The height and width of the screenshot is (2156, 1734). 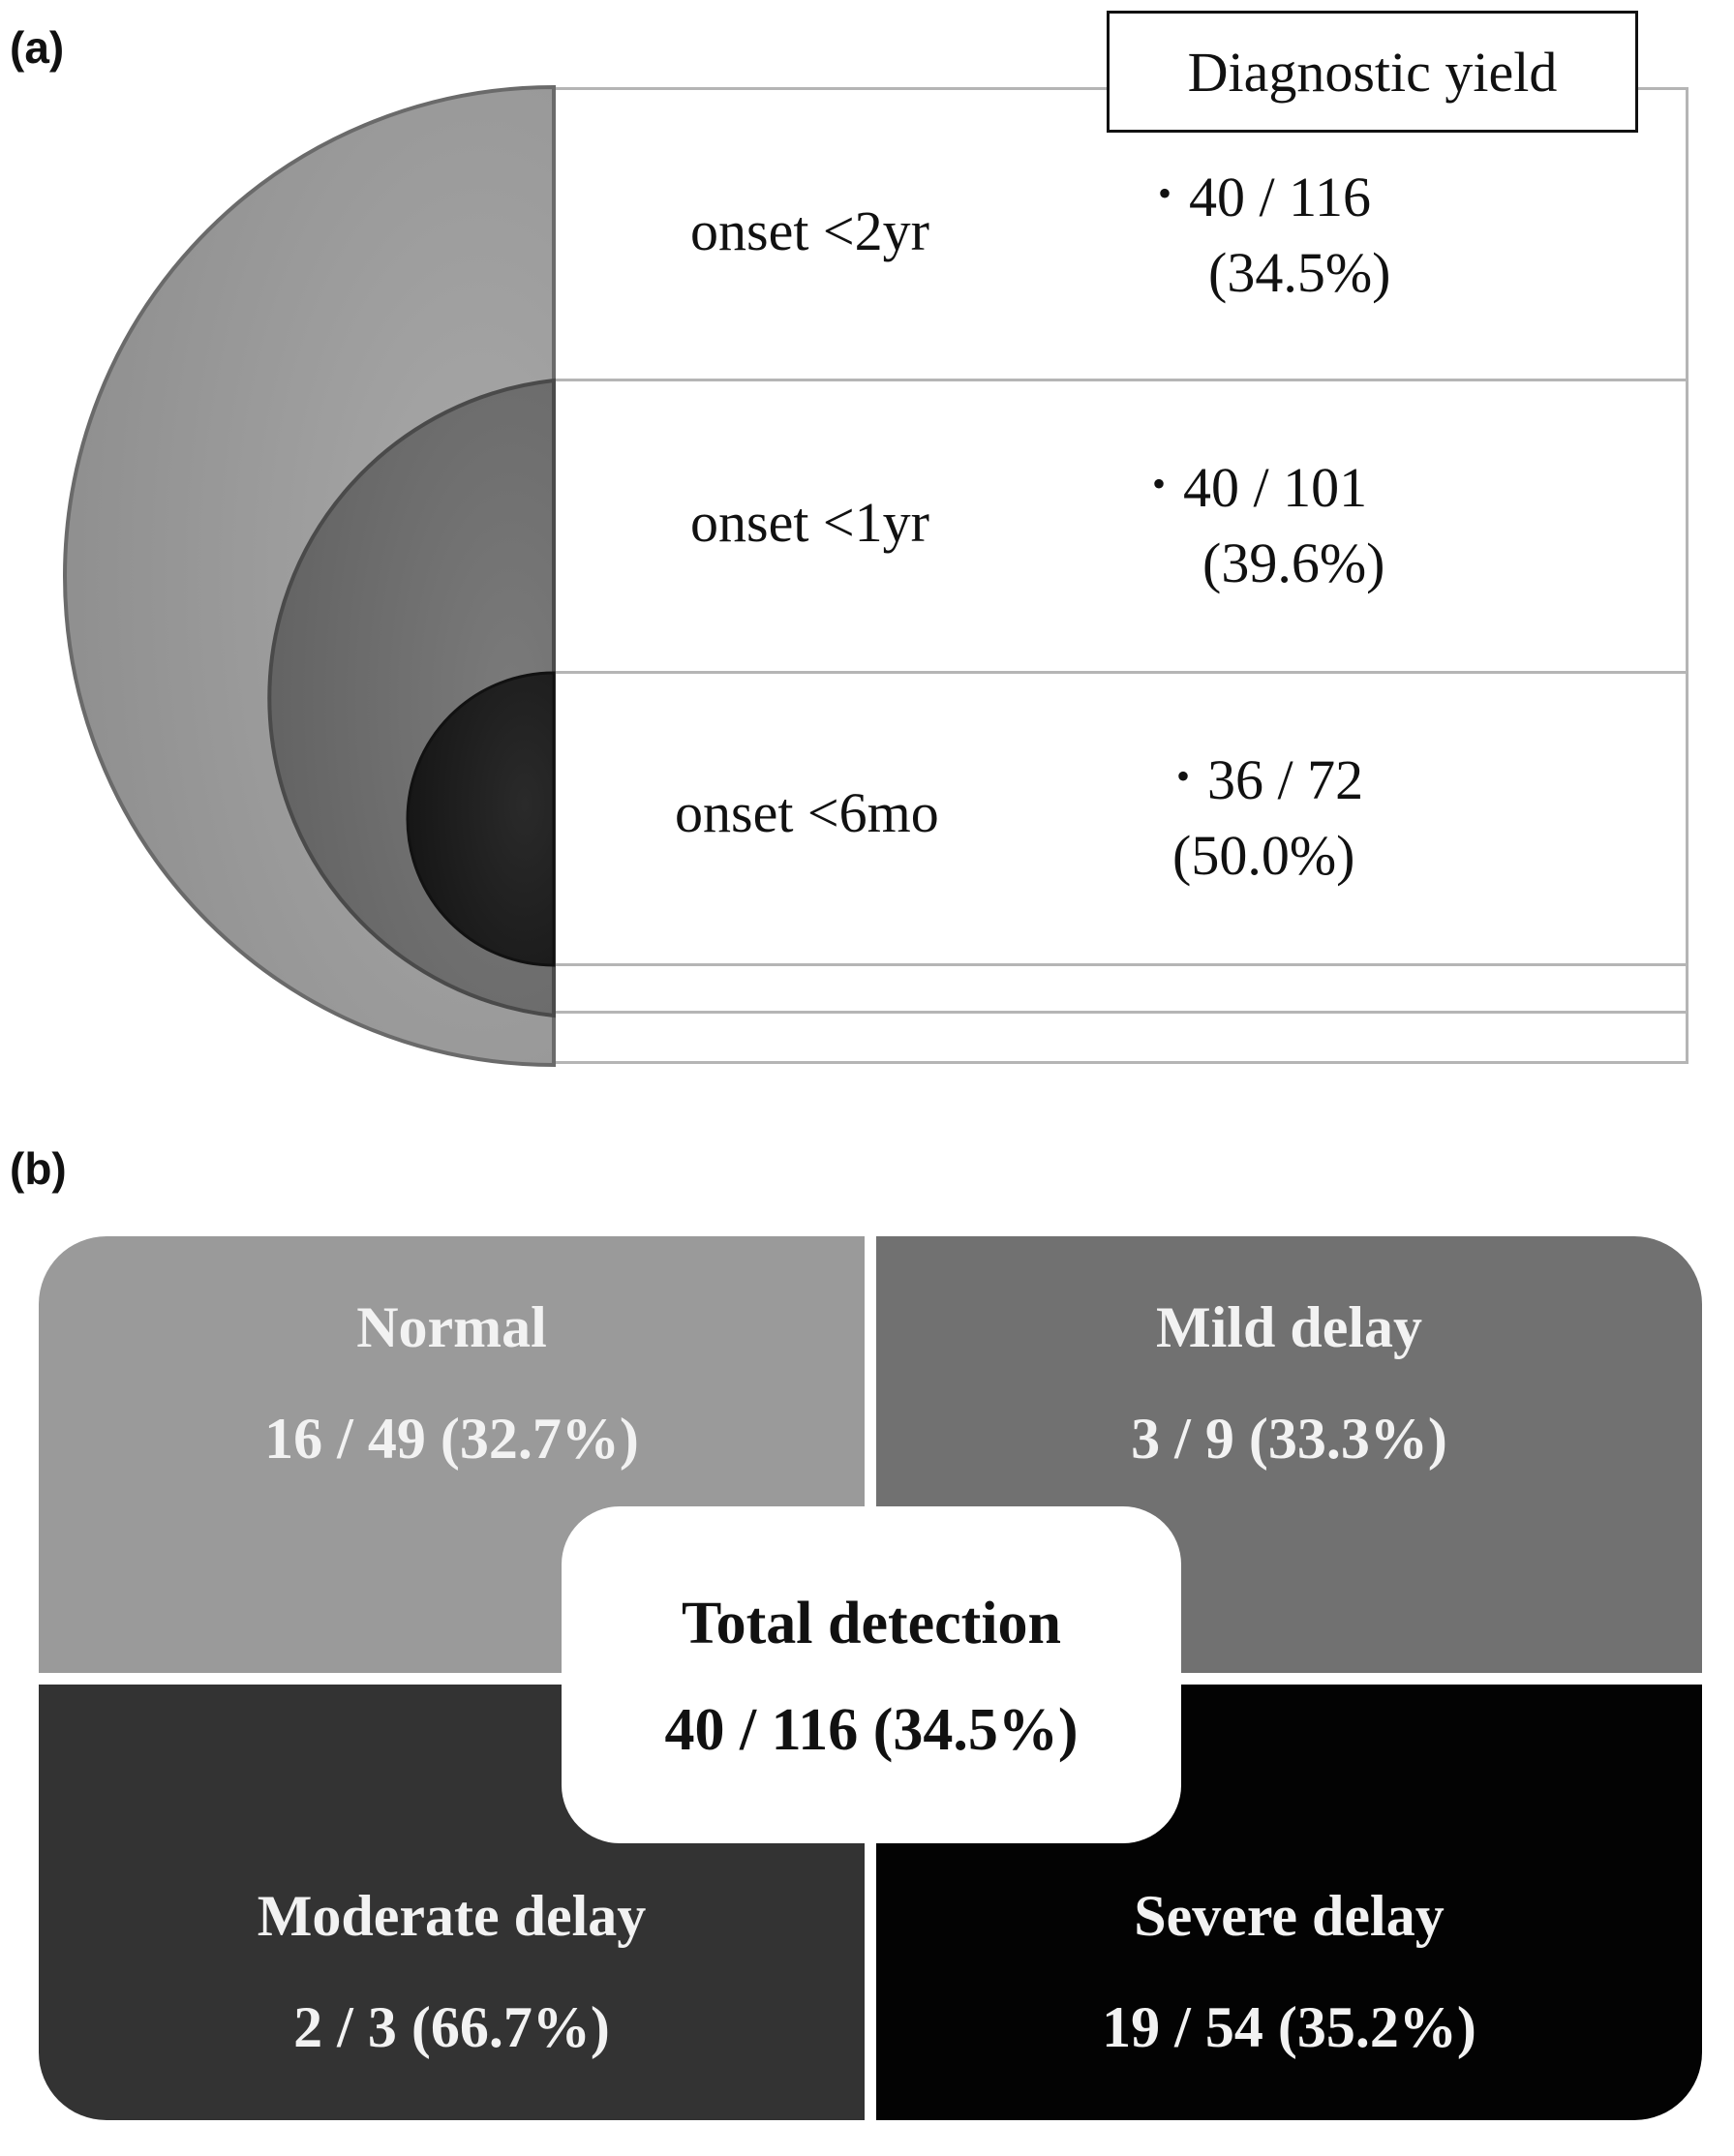 What do you see at coordinates (1277, 818) in the screenshot?
I see `yield-6mo: • 36 / 72 (50.0%)` at bounding box center [1277, 818].